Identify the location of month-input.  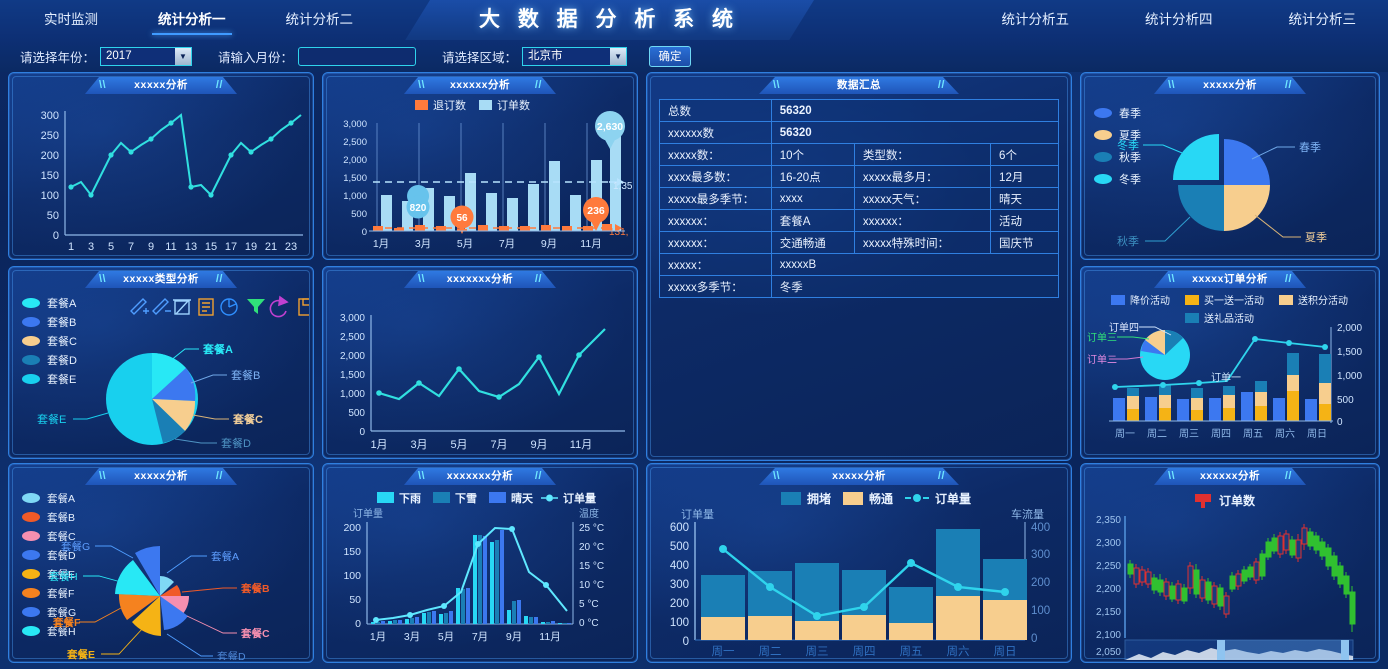
(357, 56).